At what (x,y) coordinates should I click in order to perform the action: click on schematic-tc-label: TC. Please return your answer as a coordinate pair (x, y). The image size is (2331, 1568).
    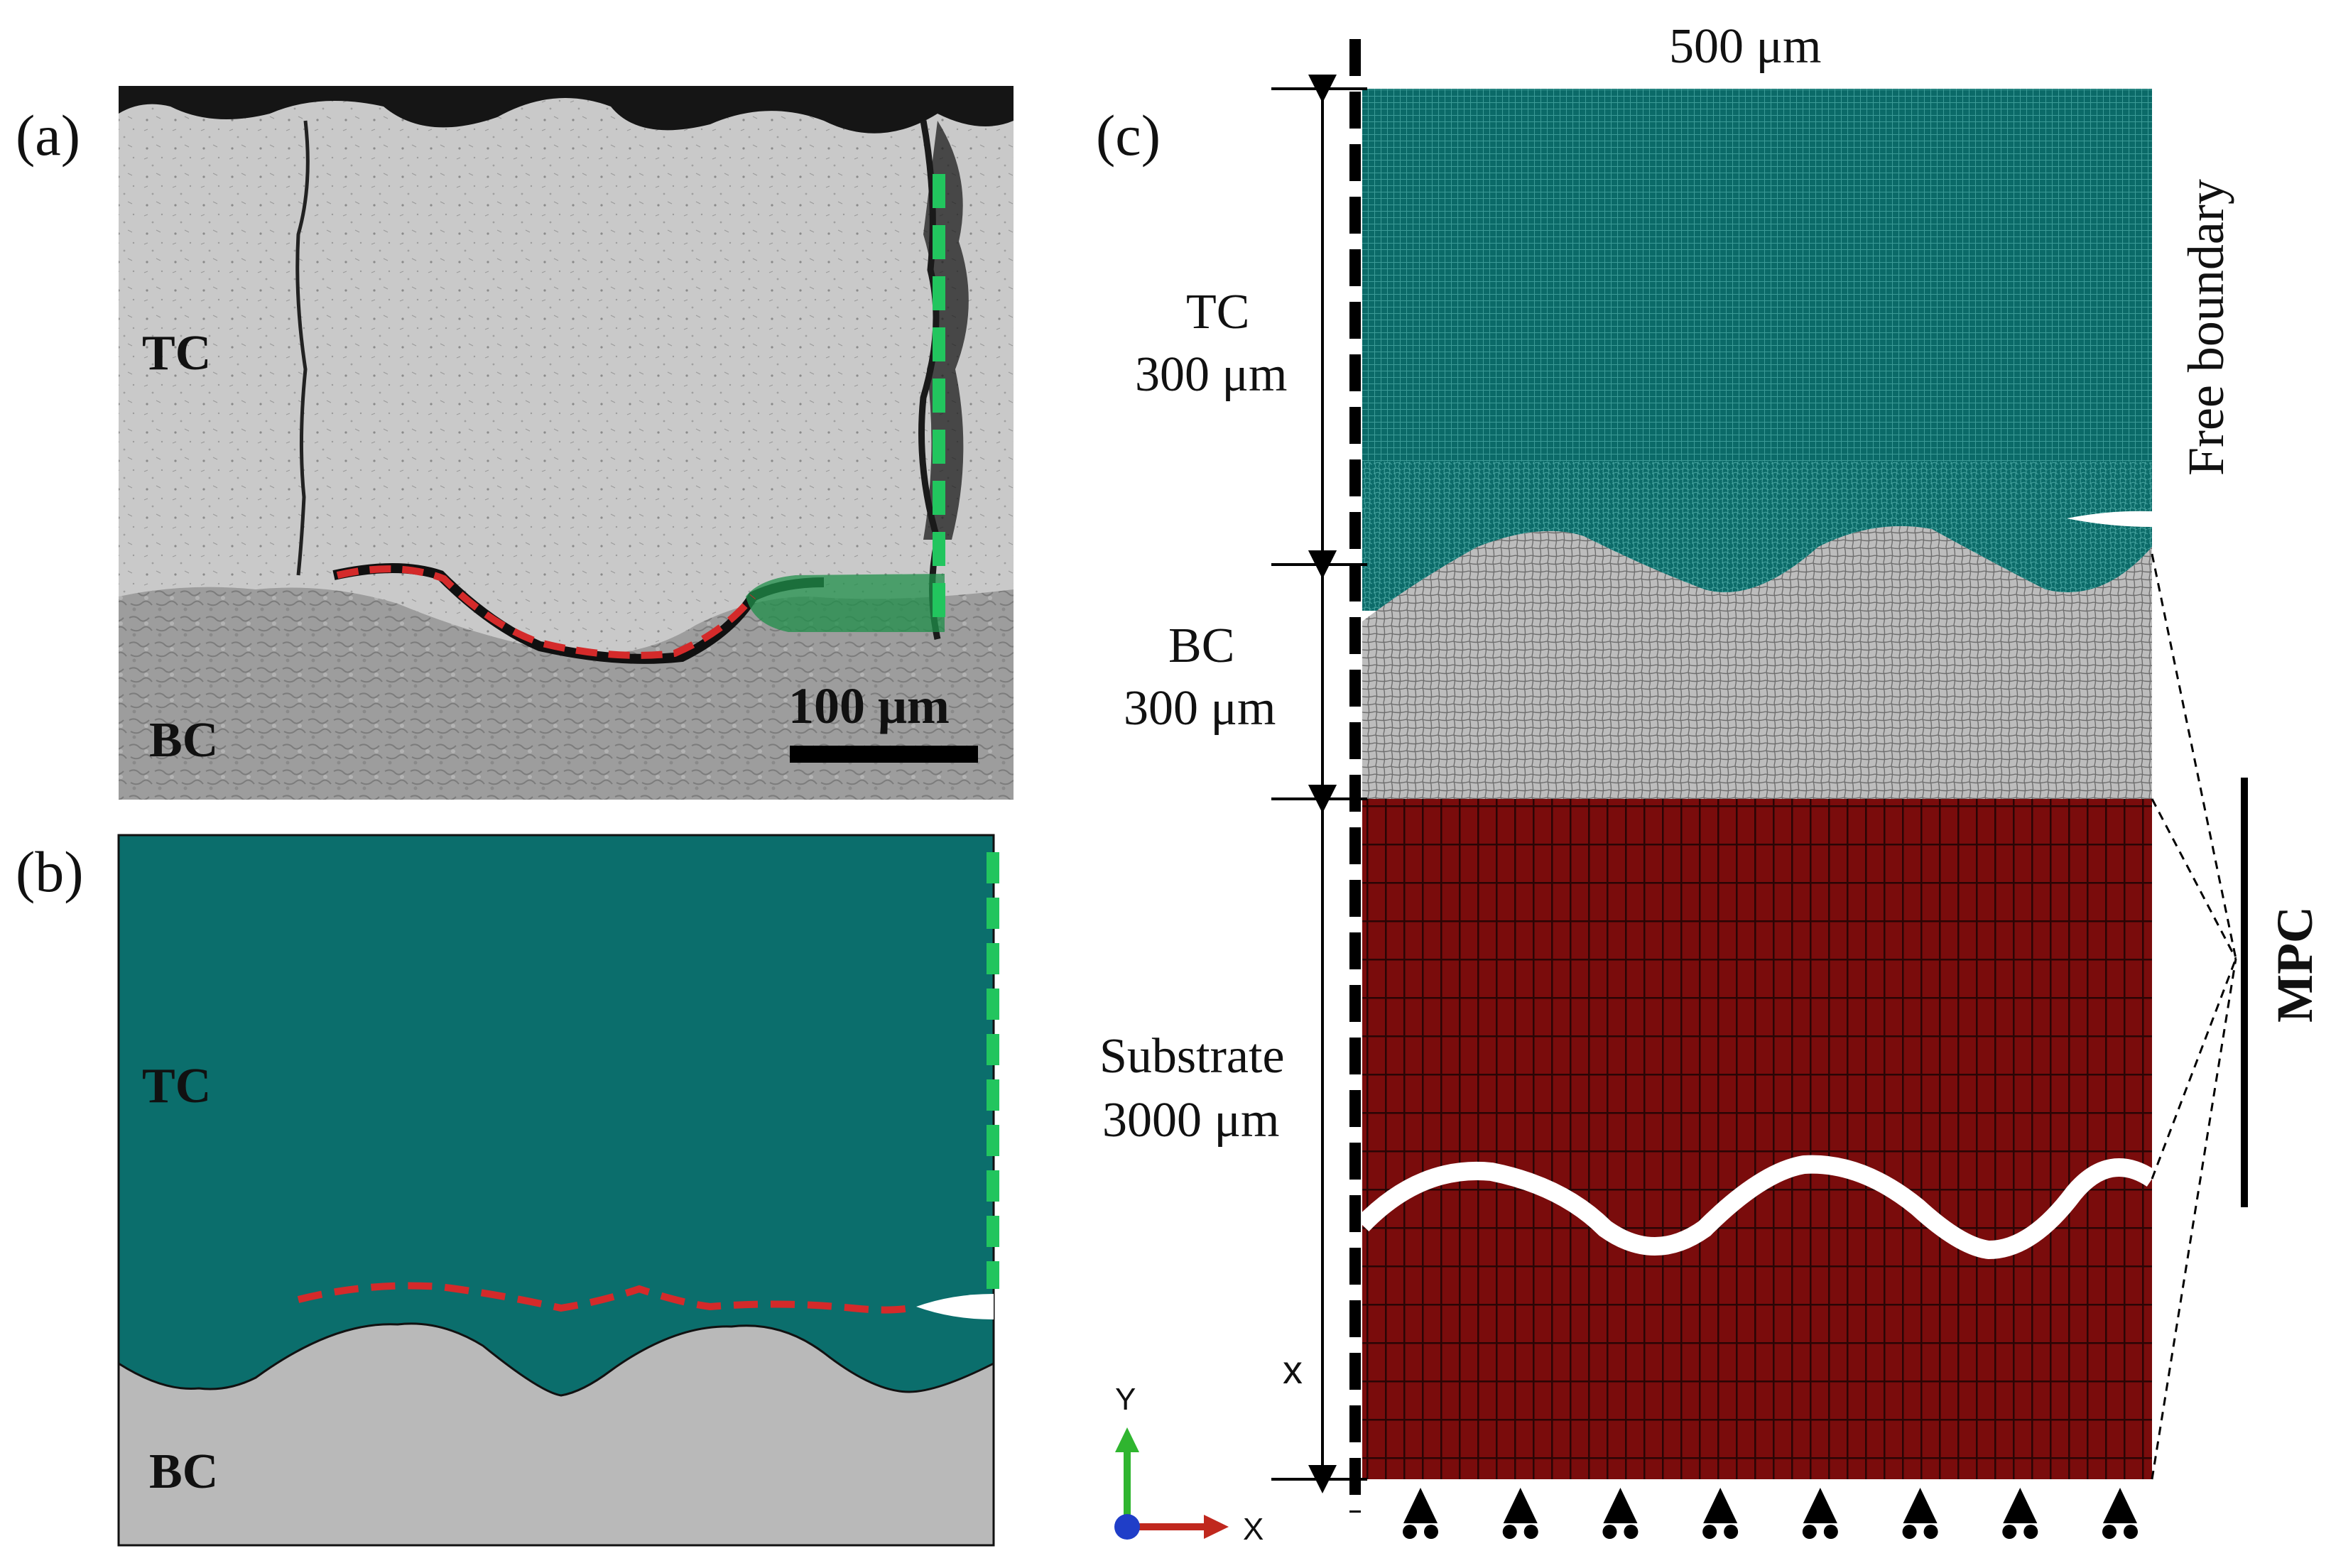
    Looking at the image, I should click on (176, 1087).